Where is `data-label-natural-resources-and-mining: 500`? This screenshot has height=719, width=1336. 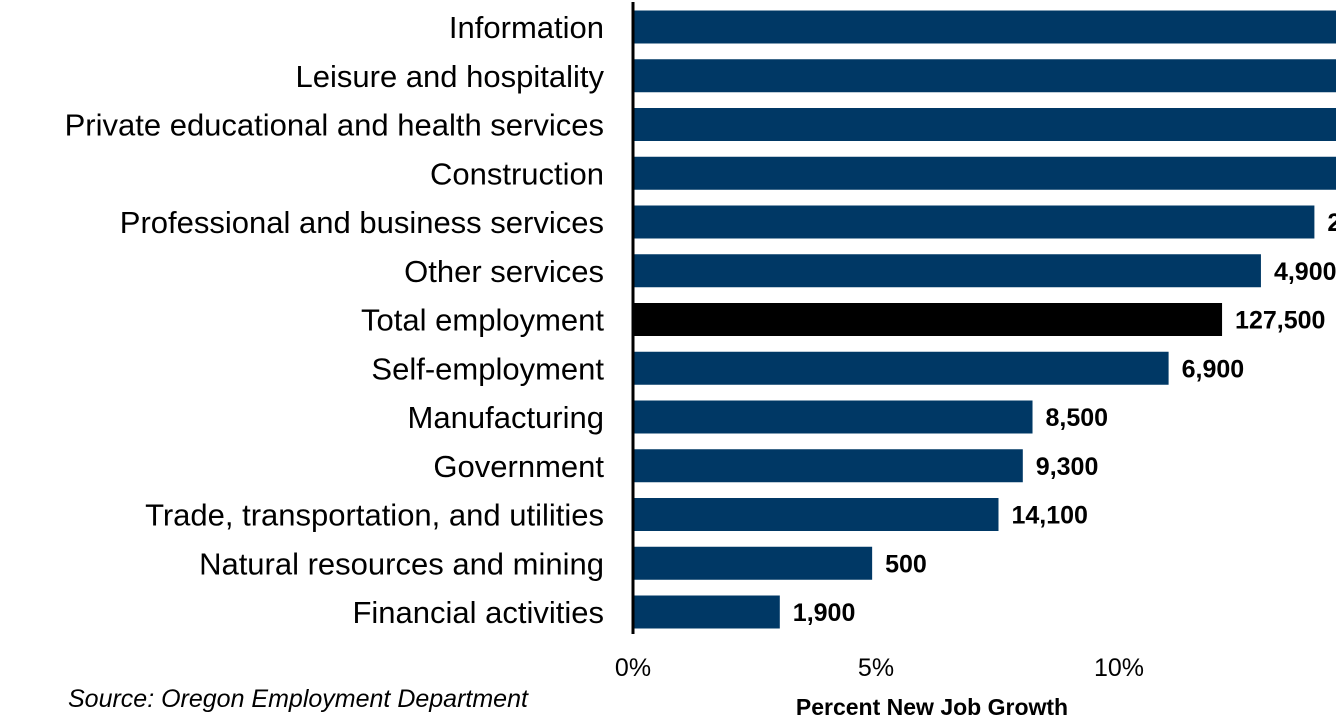
data-label-natural-resources-and-mining: 500 is located at coordinates (906, 564).